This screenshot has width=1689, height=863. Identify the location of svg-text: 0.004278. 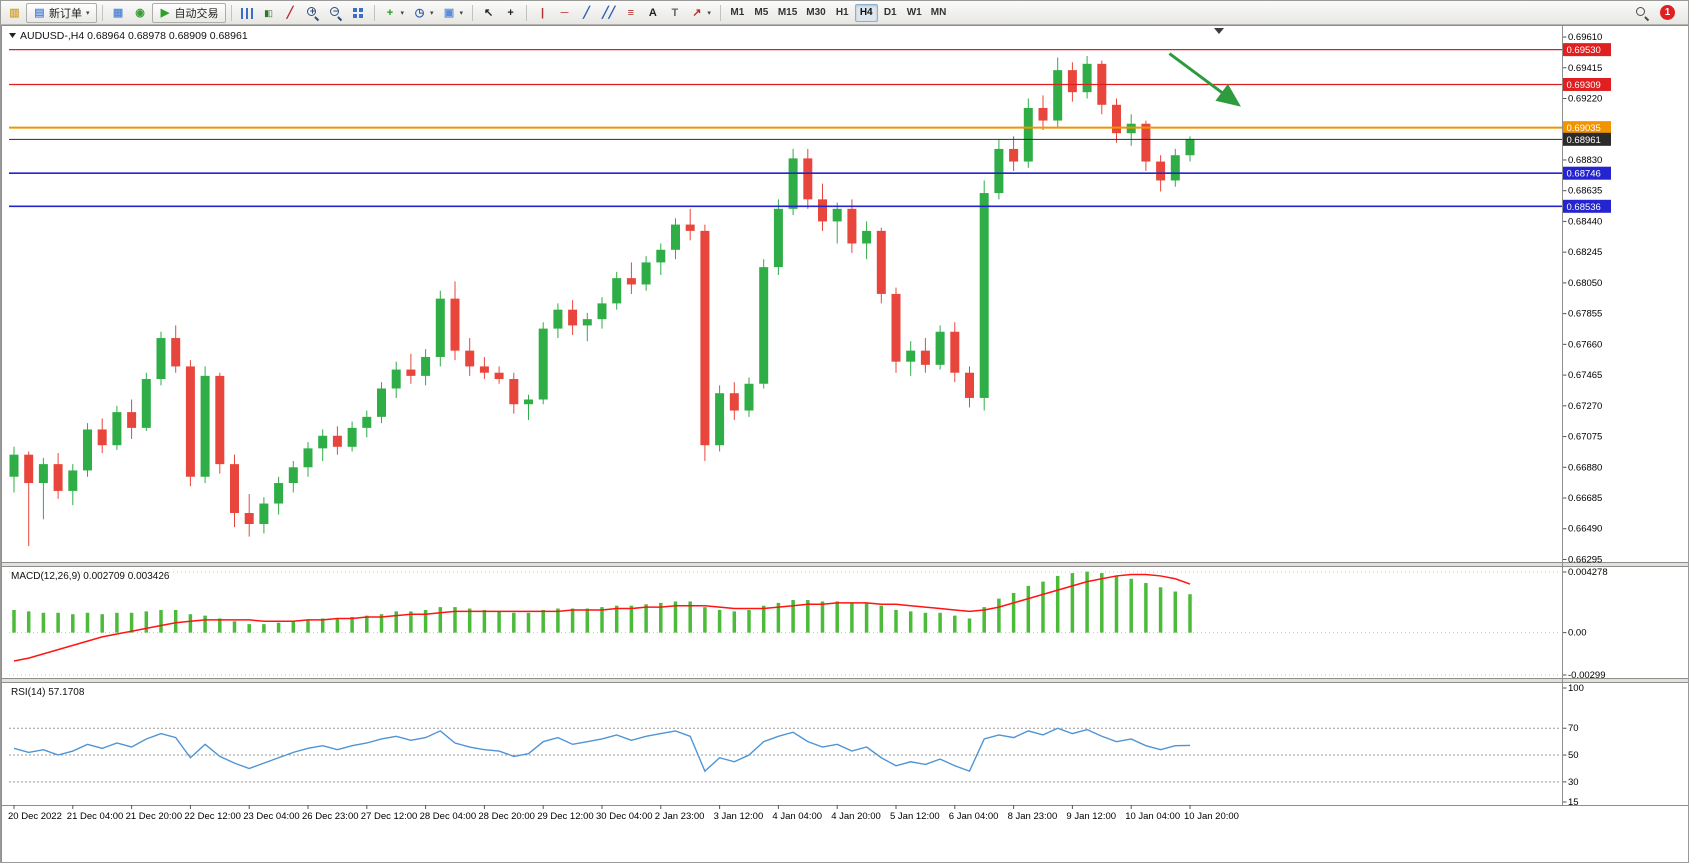
(1588, 572).